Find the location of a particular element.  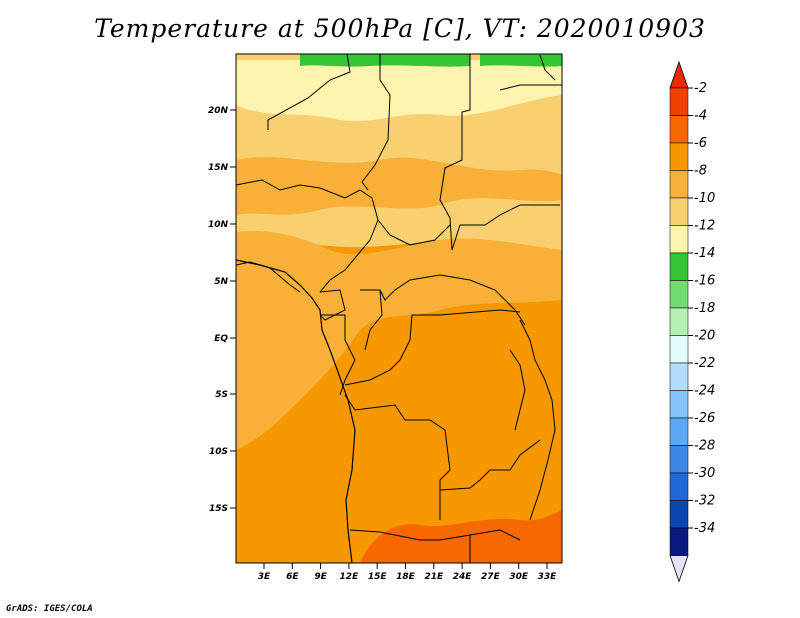

lat-tick-label: 15N is located at coordinates (218, 168).